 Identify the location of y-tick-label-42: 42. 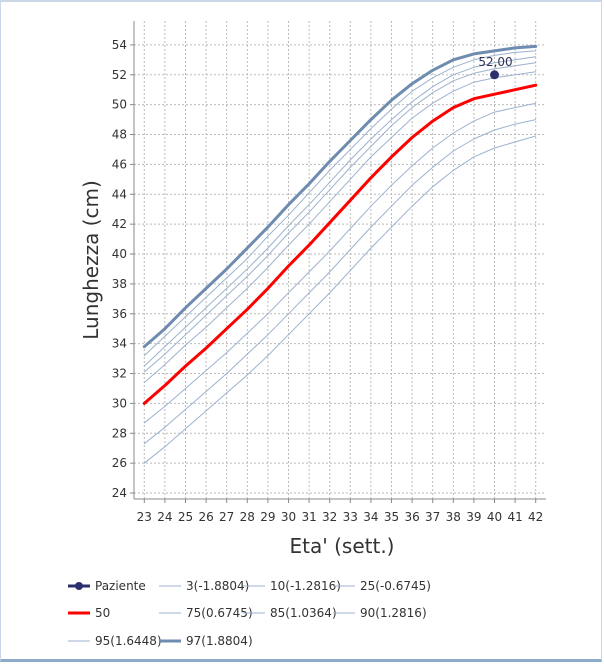
(119, 224).